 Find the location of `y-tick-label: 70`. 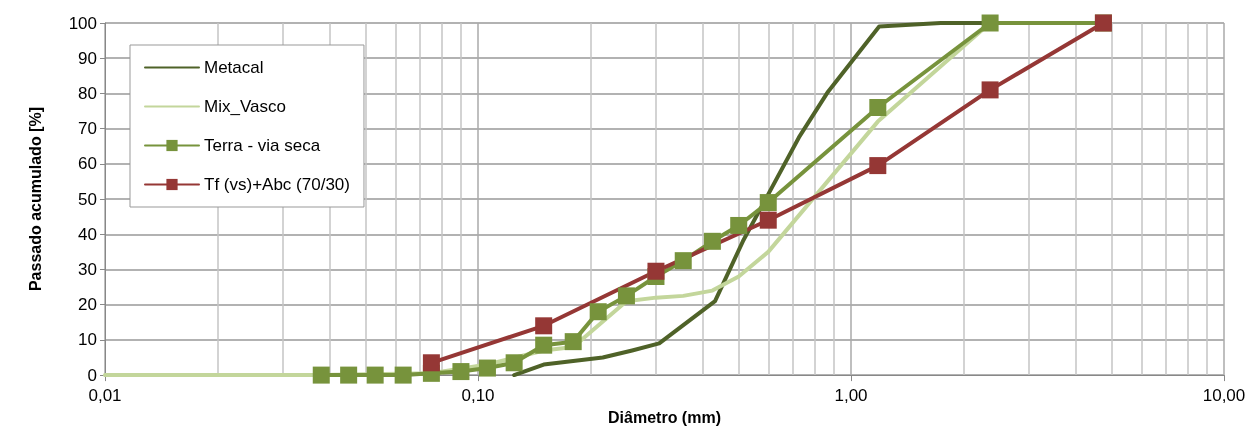

y-tick-label: 70 is located at coordinates (87, 129).